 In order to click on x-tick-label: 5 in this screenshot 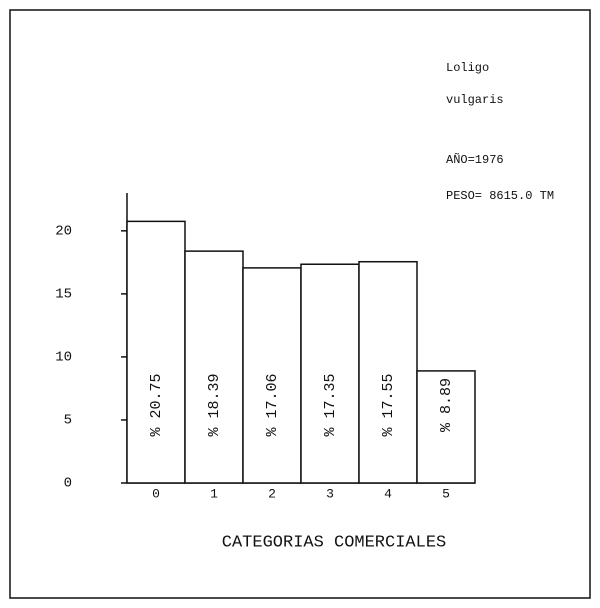, I will do `click(446, 493)`.